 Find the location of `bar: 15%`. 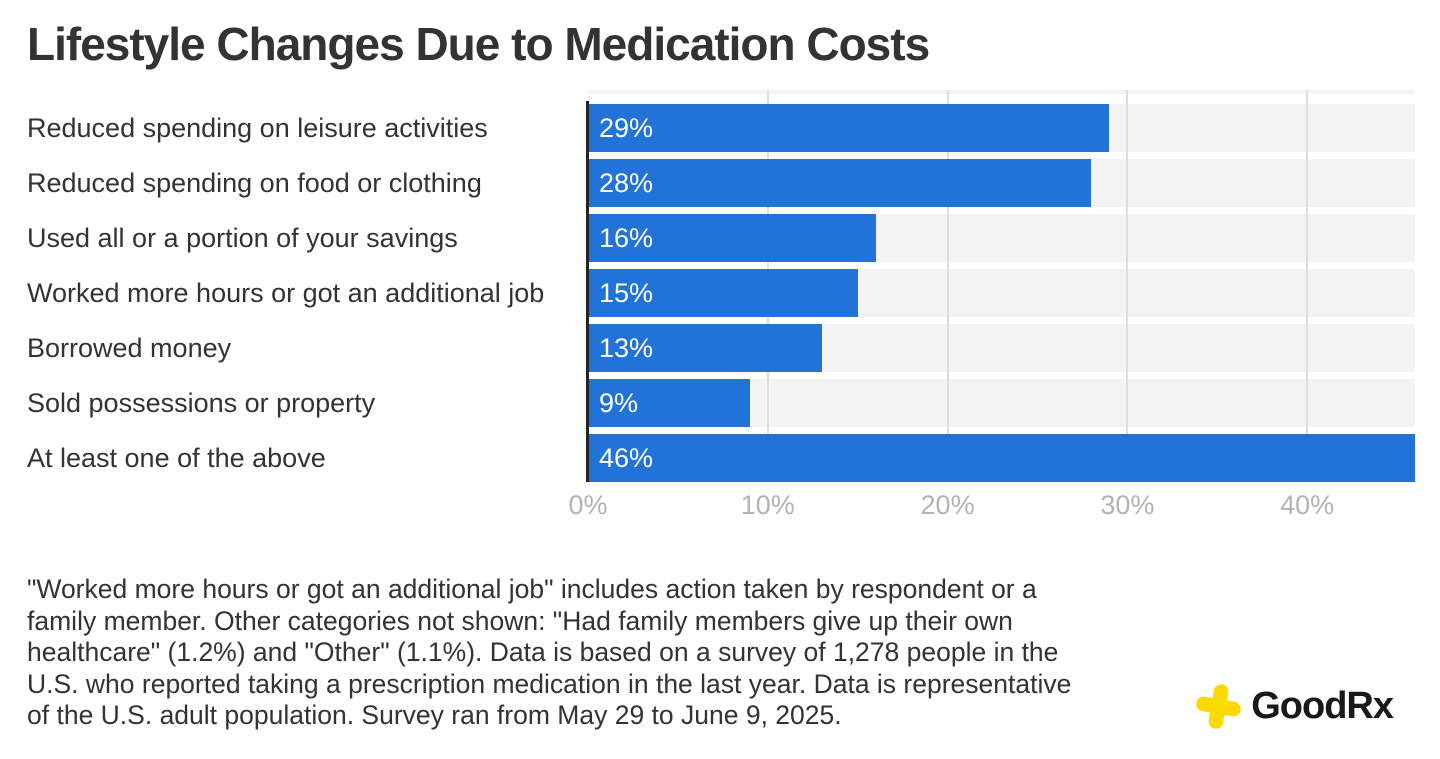

bar: 15% is located at coordinates (723, 293).